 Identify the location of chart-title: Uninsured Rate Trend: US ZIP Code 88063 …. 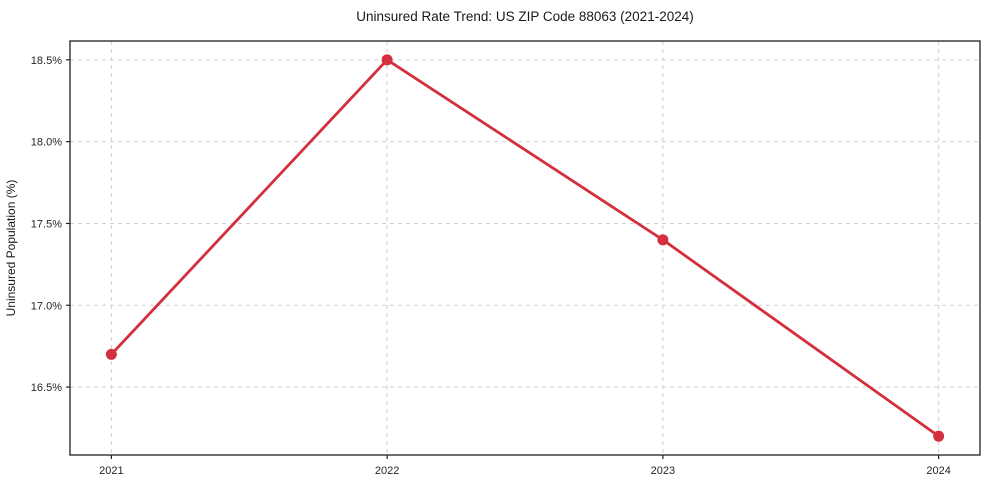
(524, 16).